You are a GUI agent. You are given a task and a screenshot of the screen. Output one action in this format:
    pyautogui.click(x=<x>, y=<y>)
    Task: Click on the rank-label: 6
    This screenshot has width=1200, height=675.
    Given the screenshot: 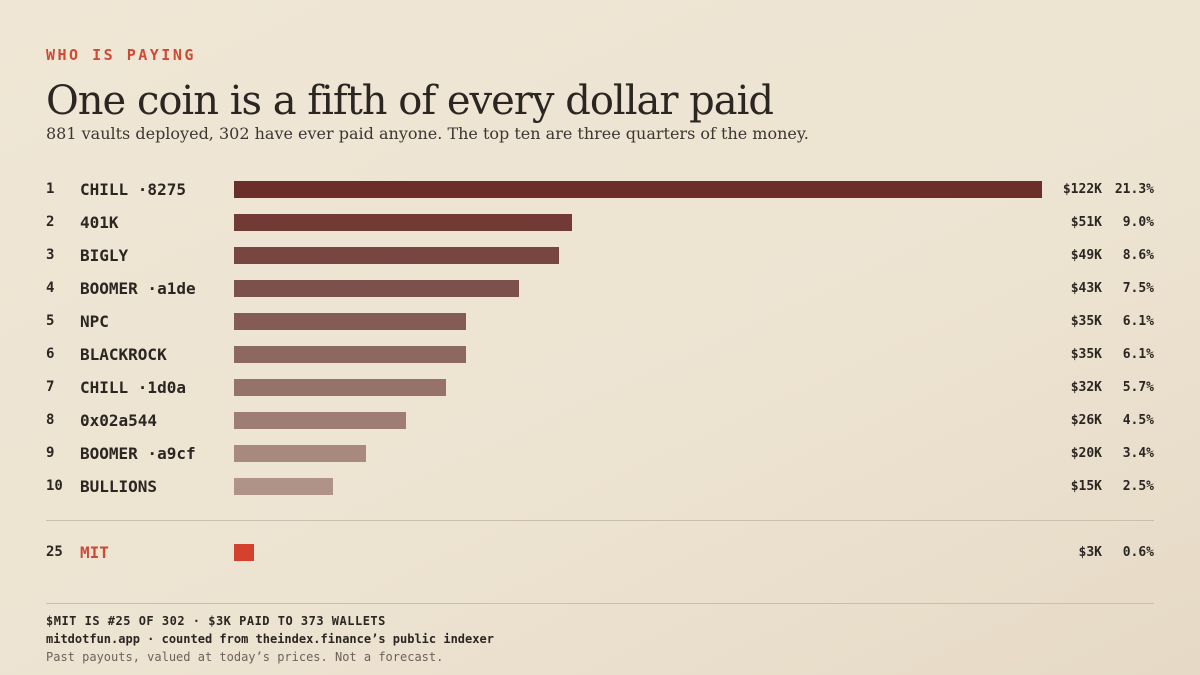 What is the action you would take?
    pyautogui.click(x=50, y=354)
    